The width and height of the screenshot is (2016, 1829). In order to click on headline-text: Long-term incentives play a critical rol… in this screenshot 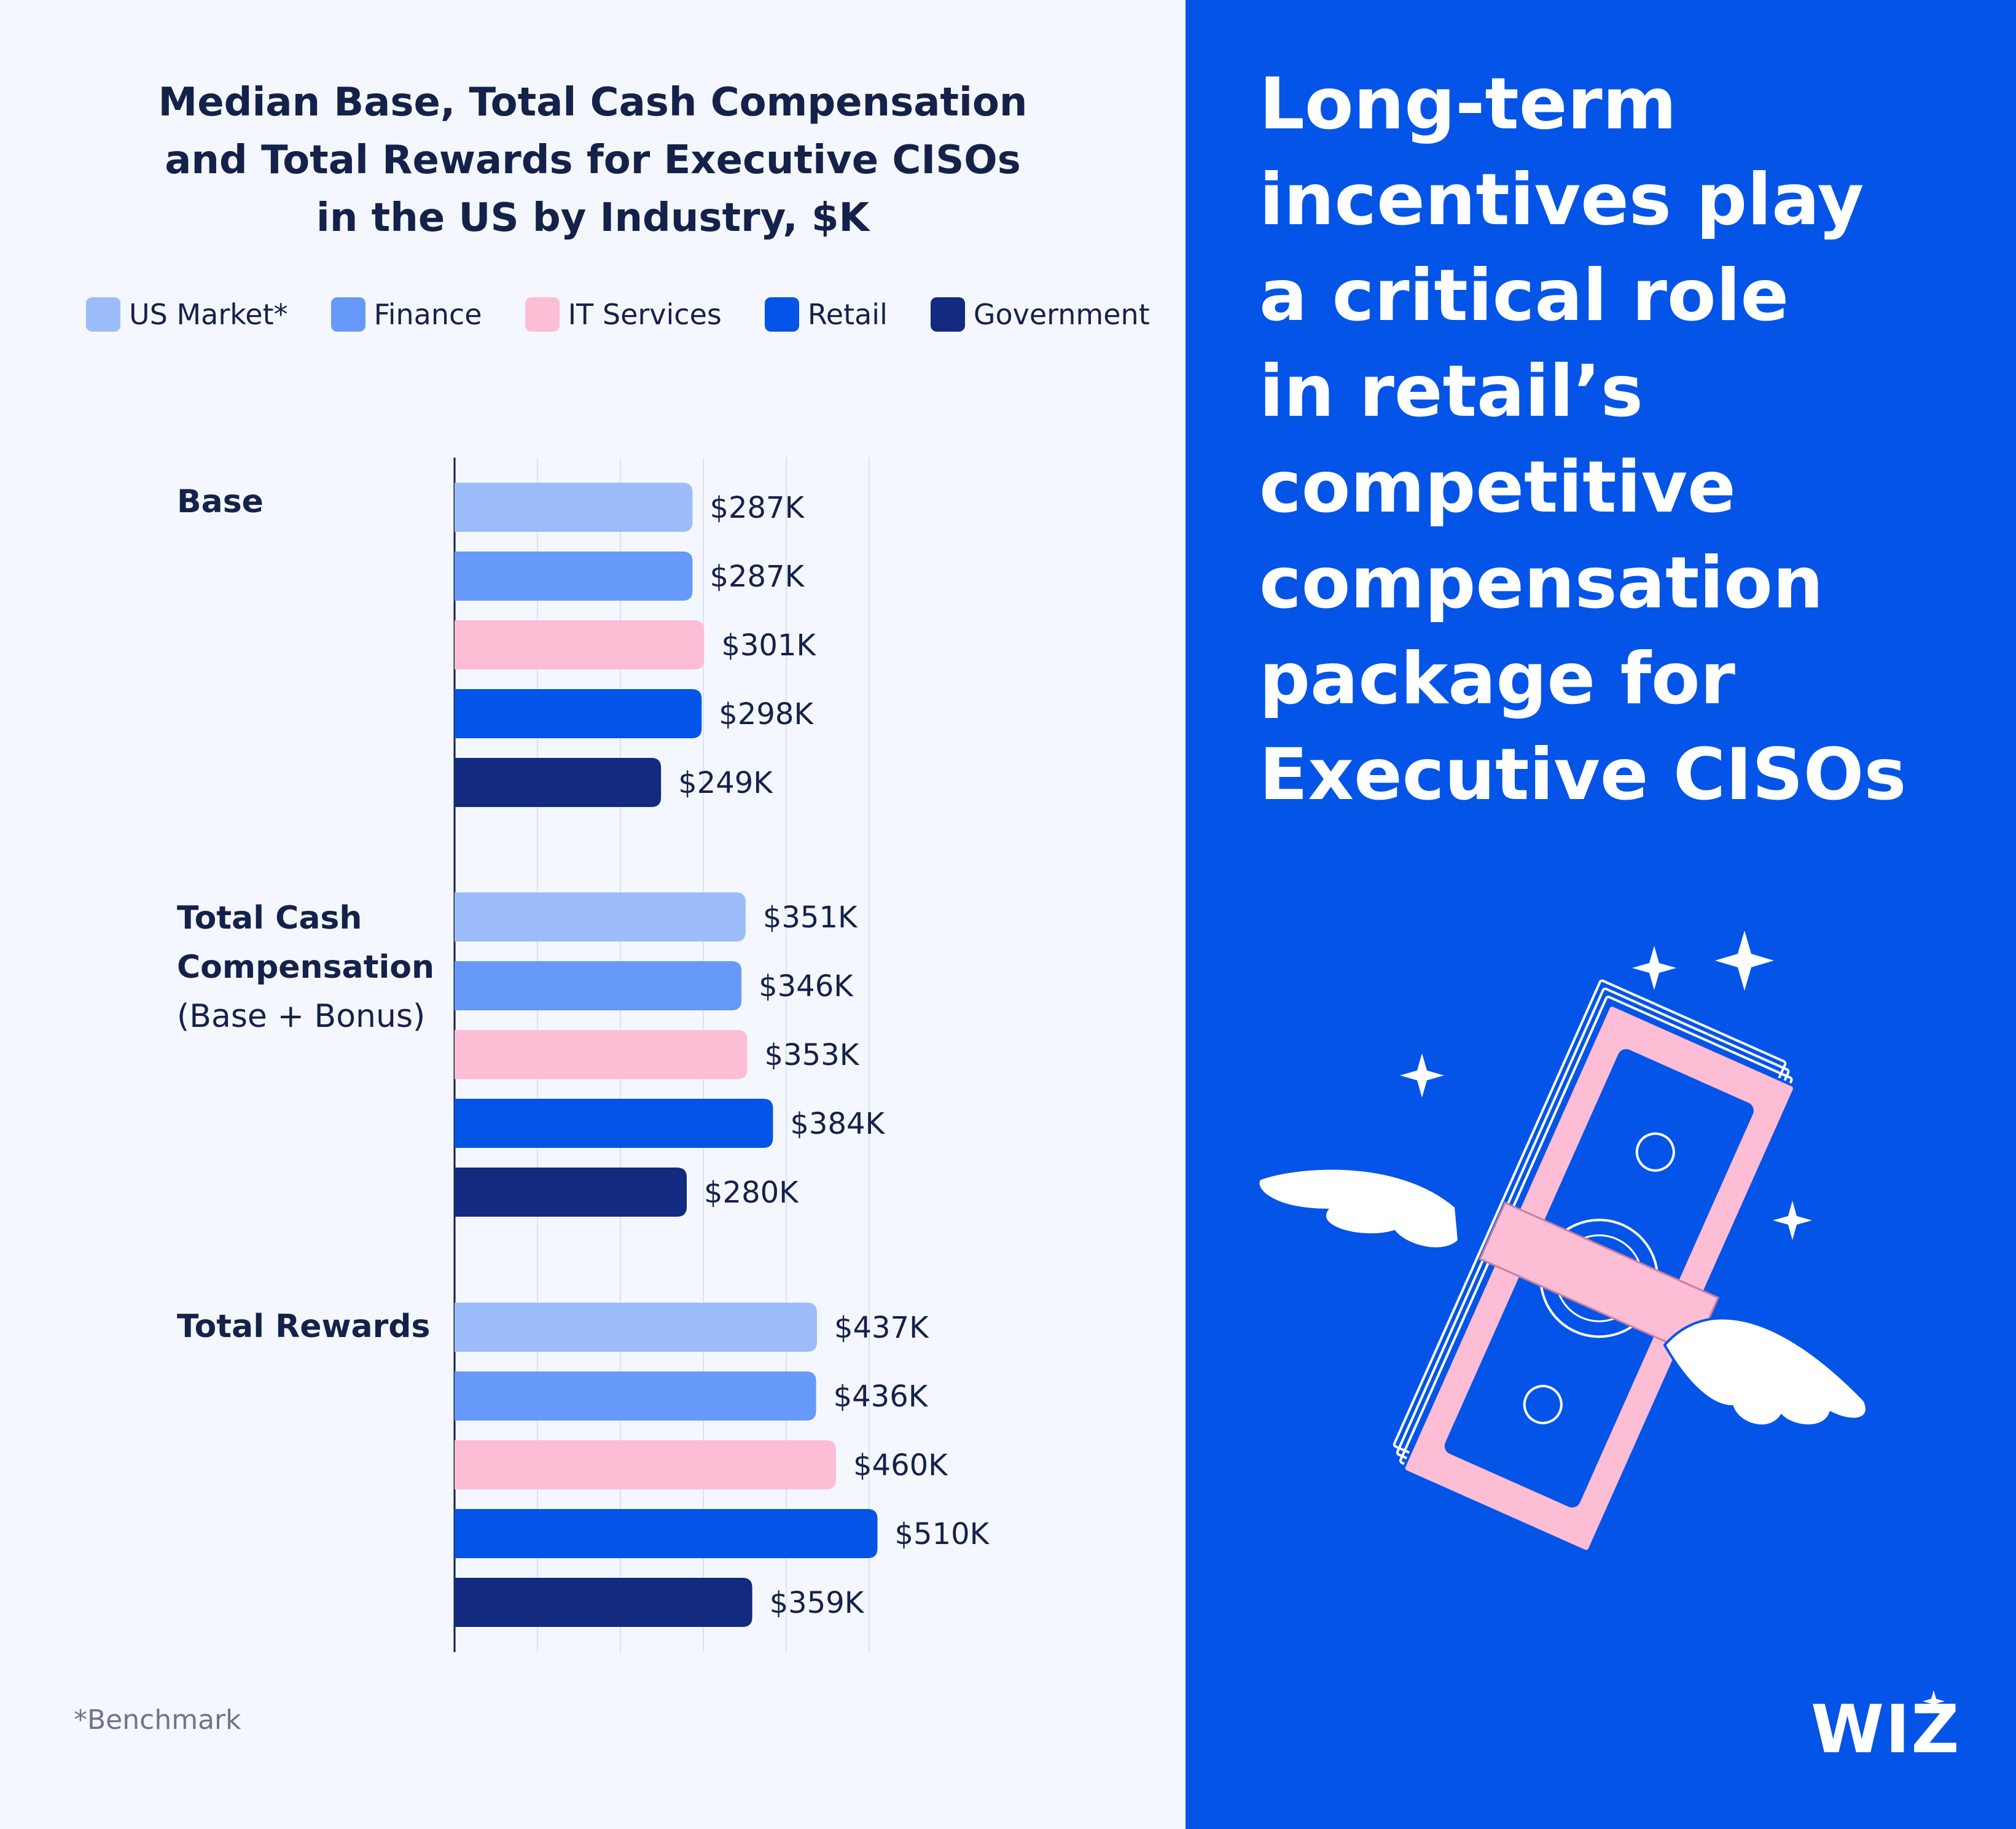, I will do `click(1583, 439)`.